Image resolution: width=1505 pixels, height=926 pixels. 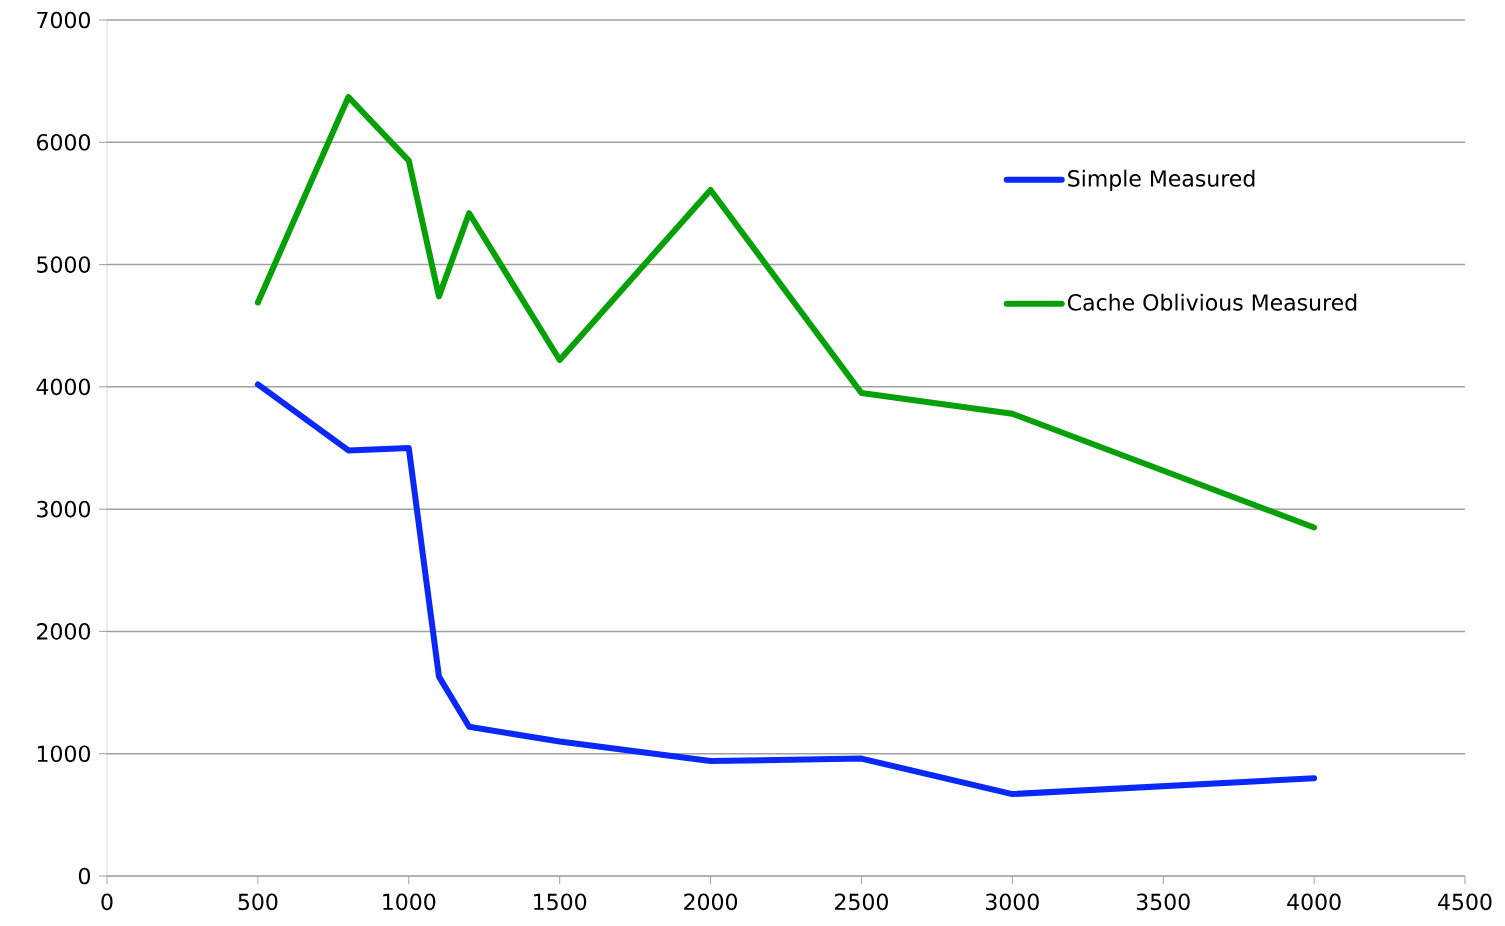 What do you see at coordinates (560, 902) in the screenshot?
I see `x-tick-label: 1500` at bounding box center [560, 902].